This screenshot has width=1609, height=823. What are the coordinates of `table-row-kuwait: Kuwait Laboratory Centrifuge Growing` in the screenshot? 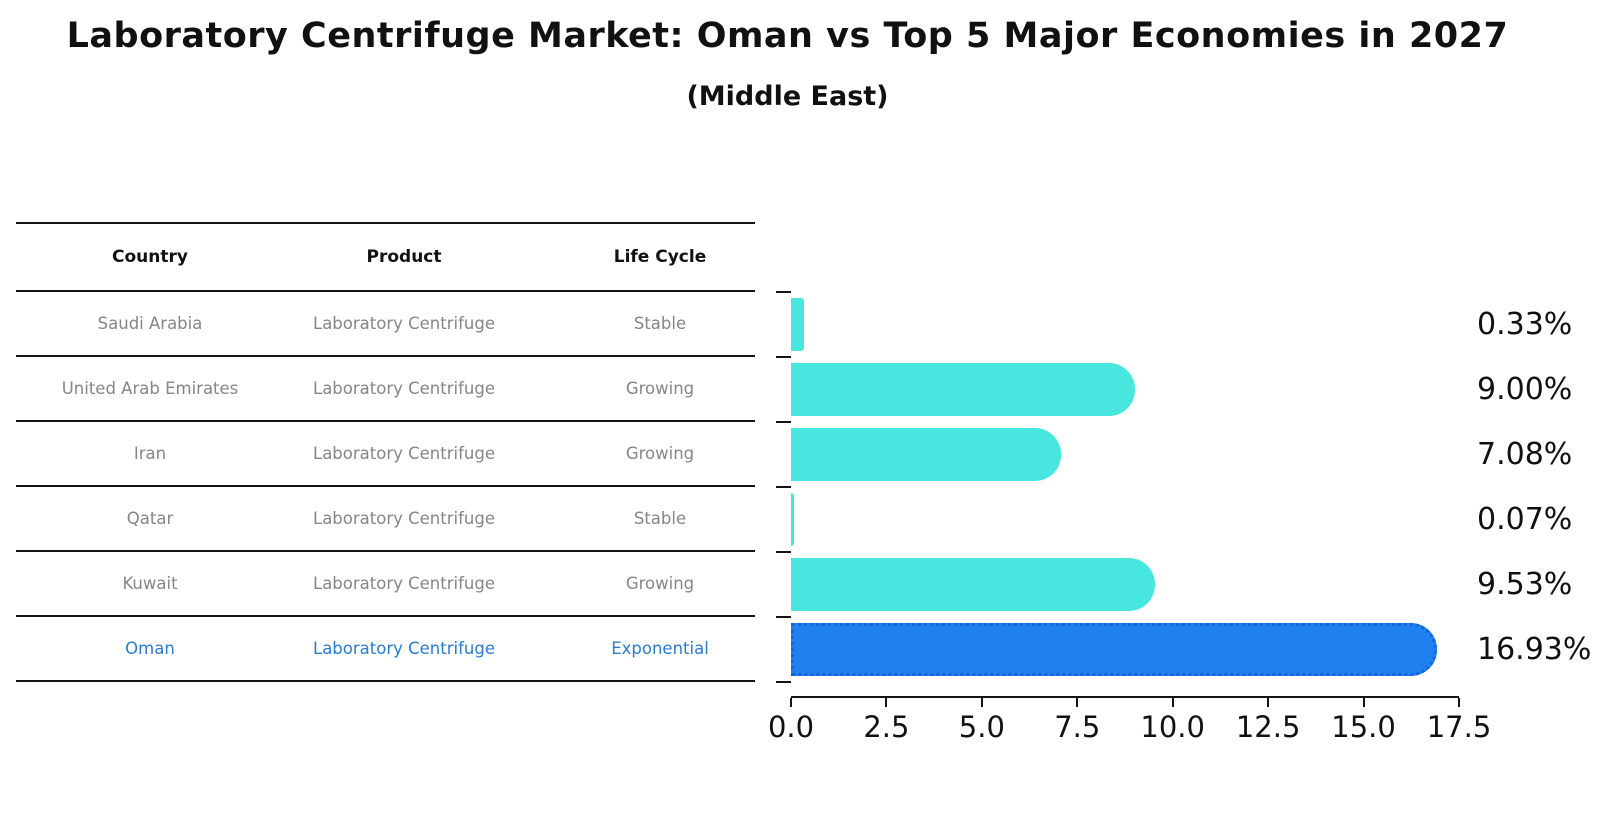 It's located at (385, 584).